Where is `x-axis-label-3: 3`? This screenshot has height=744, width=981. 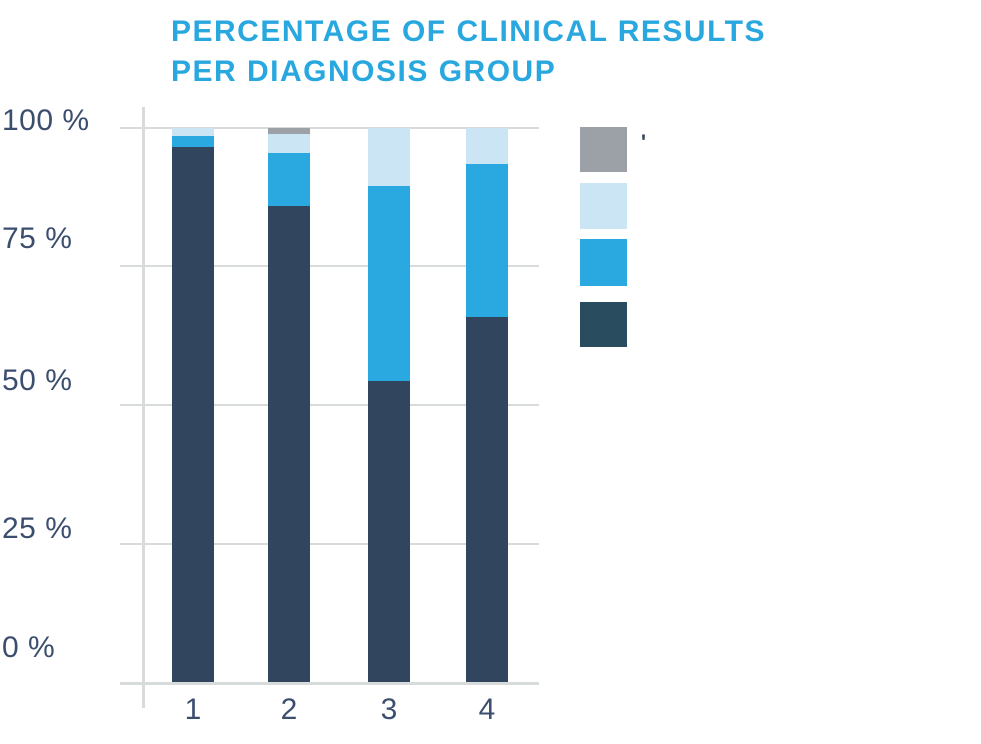 x-axis-label-3: 3 is located at coordinates (389, 709).